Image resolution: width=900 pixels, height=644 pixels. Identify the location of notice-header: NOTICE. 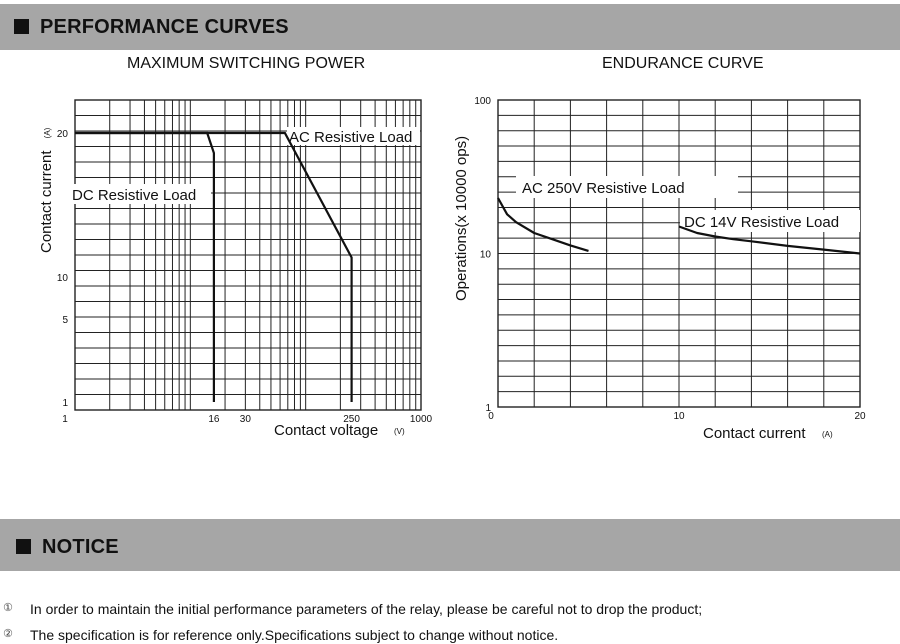
(450, 545).